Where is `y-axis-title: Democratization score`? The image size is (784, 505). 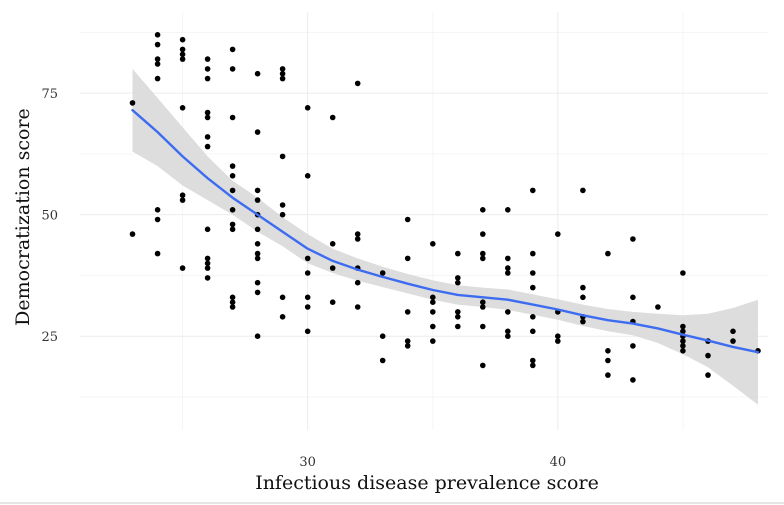
y-axis-title: Democratization score is located at coordinates (23, 217).